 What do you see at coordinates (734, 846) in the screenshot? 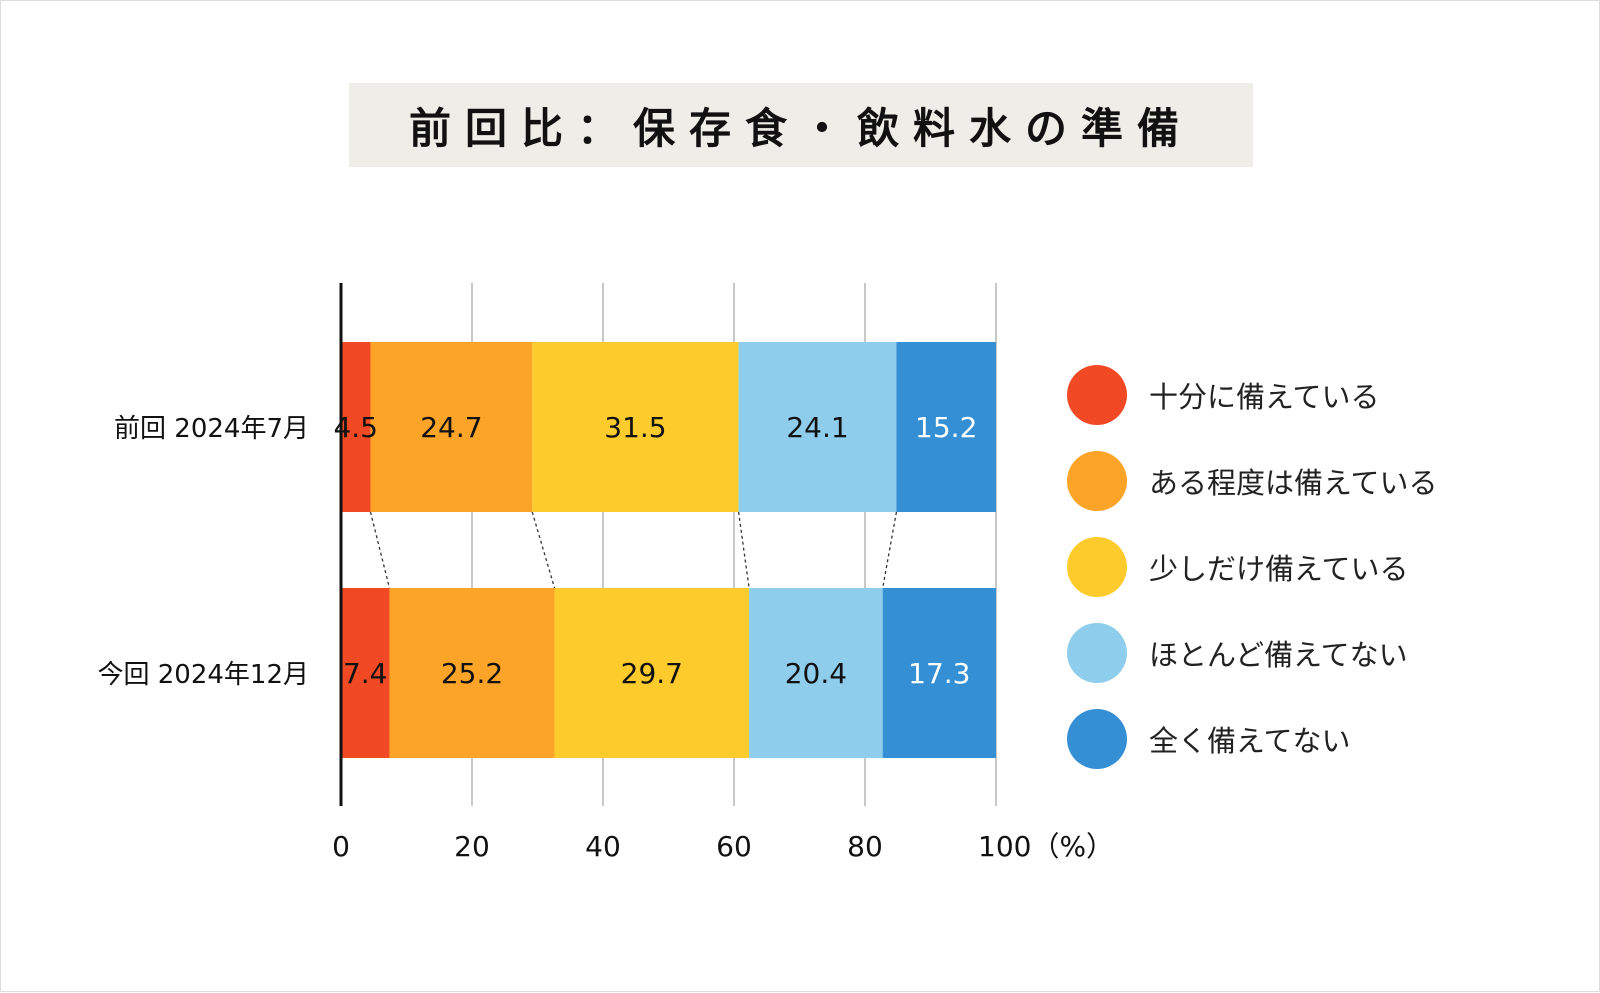
I see `x-tick-label-3: 60` at bounding box center [734, 846].